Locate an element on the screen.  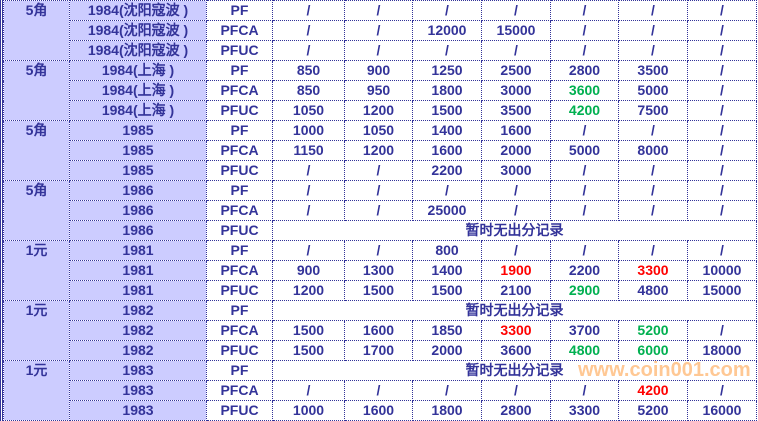
price-cell: 25000 is located at coordinates (447, 210).